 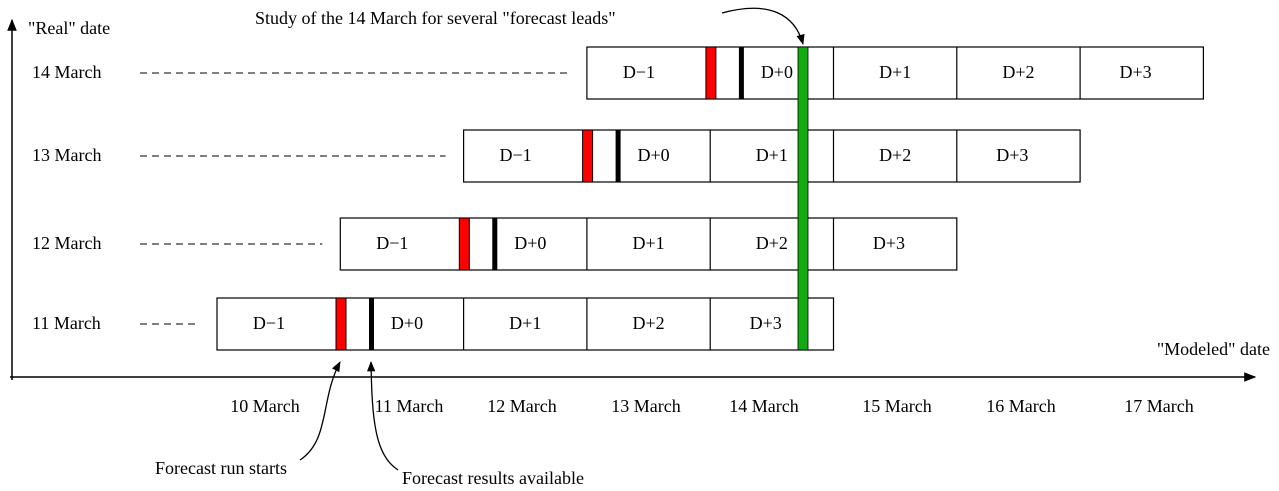 I want to click on row-label: 12 March, so click(x=66, y=243).